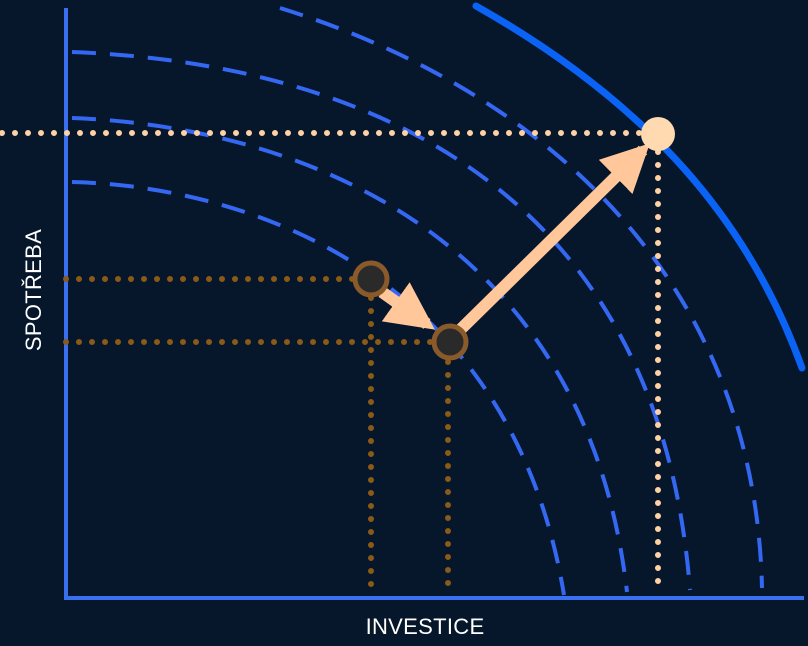 This screenshot has height=646, width=808. I want to click on arrow-start-to-middle, so click(406, 306).